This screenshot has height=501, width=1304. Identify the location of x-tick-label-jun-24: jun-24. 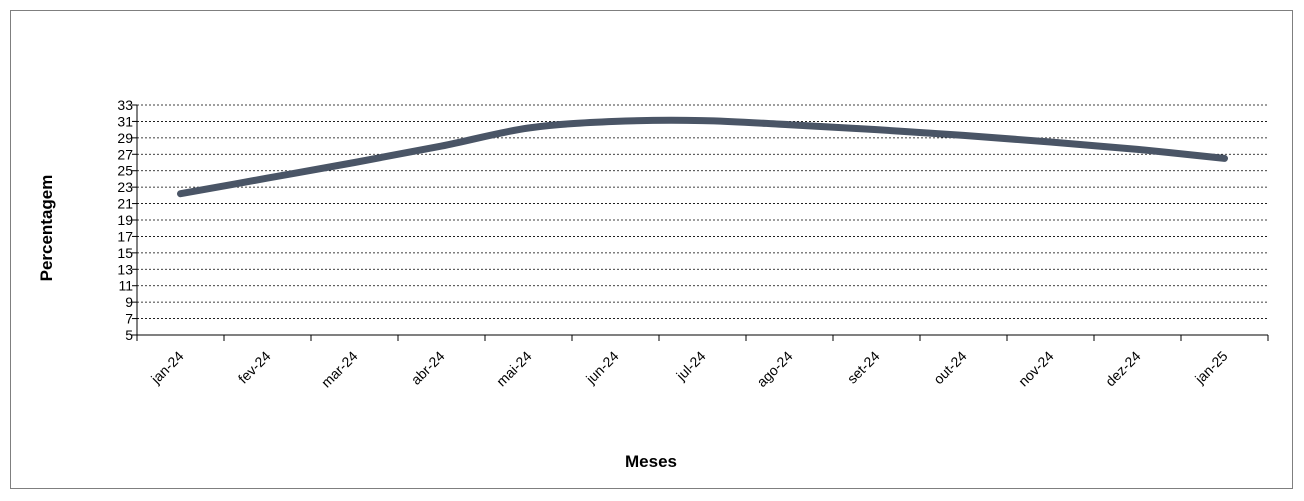
(602, 368).